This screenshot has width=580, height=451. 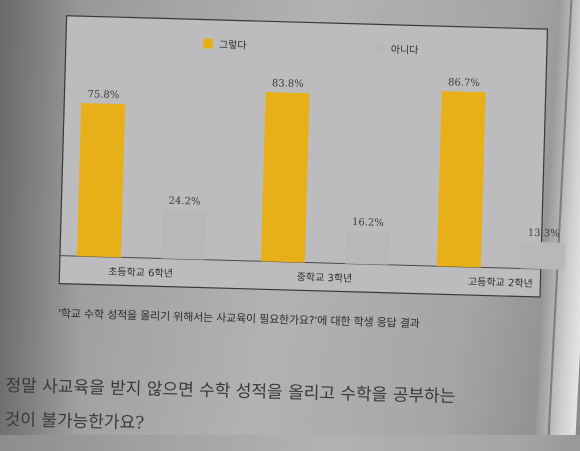 I want to click on value-label-0-0: 75.8%, so click(x=103, y=95).